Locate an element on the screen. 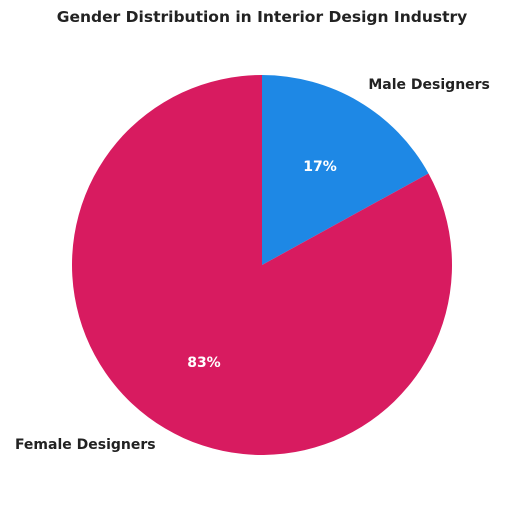  slice-percent-label: 83% is located at coordinates (204, 363).